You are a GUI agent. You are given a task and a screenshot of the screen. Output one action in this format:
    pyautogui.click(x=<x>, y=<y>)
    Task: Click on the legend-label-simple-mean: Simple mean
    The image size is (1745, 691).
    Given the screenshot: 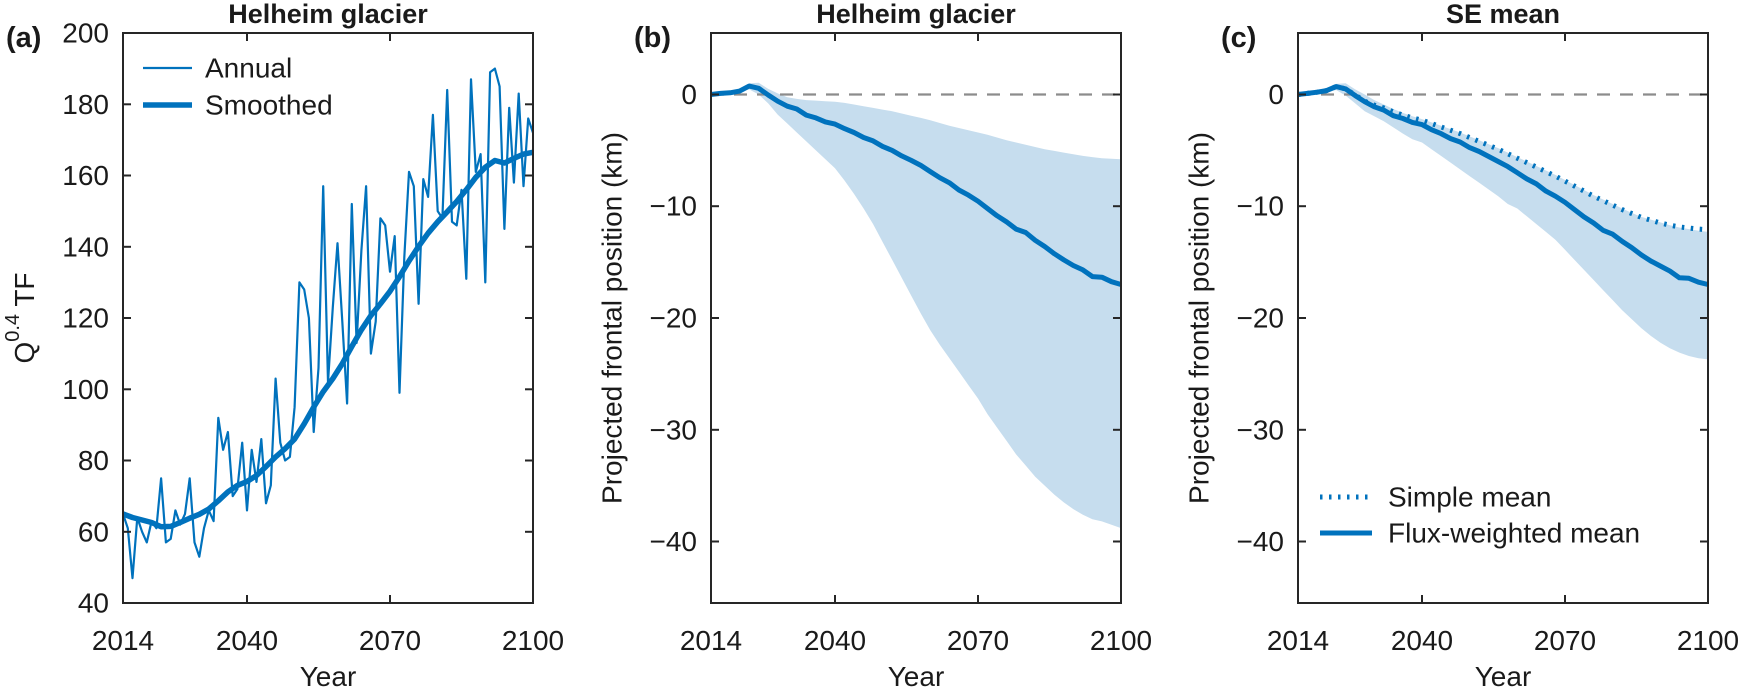 What is the action you would take?
    pyautogui.click(x=1469, y=497)
    